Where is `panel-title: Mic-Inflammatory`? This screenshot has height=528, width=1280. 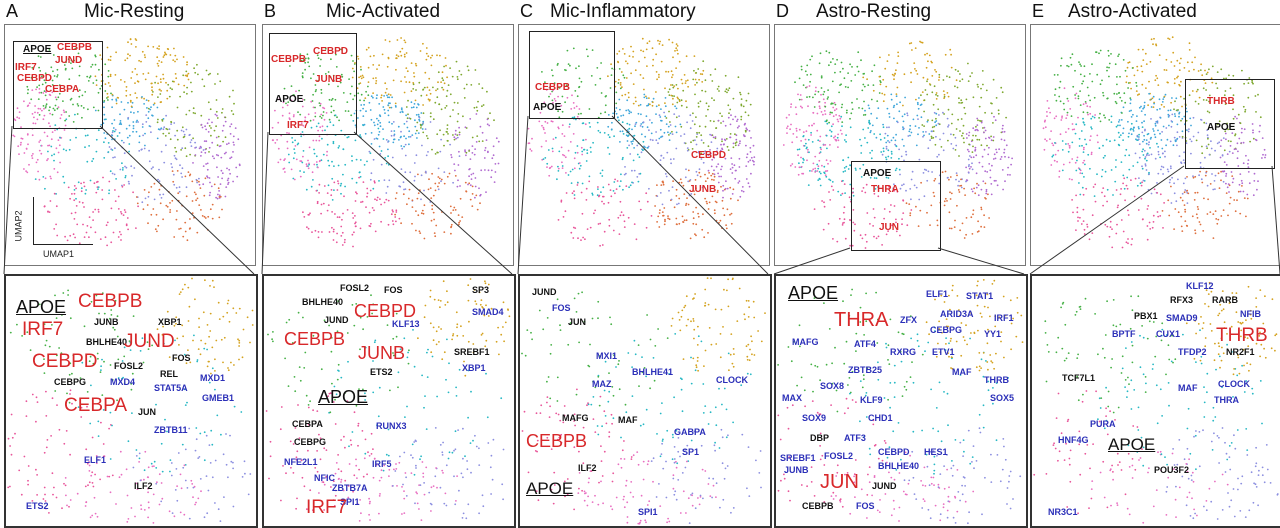 panel-title: Mic-Inflammatory is located at coordinates (623, 11).